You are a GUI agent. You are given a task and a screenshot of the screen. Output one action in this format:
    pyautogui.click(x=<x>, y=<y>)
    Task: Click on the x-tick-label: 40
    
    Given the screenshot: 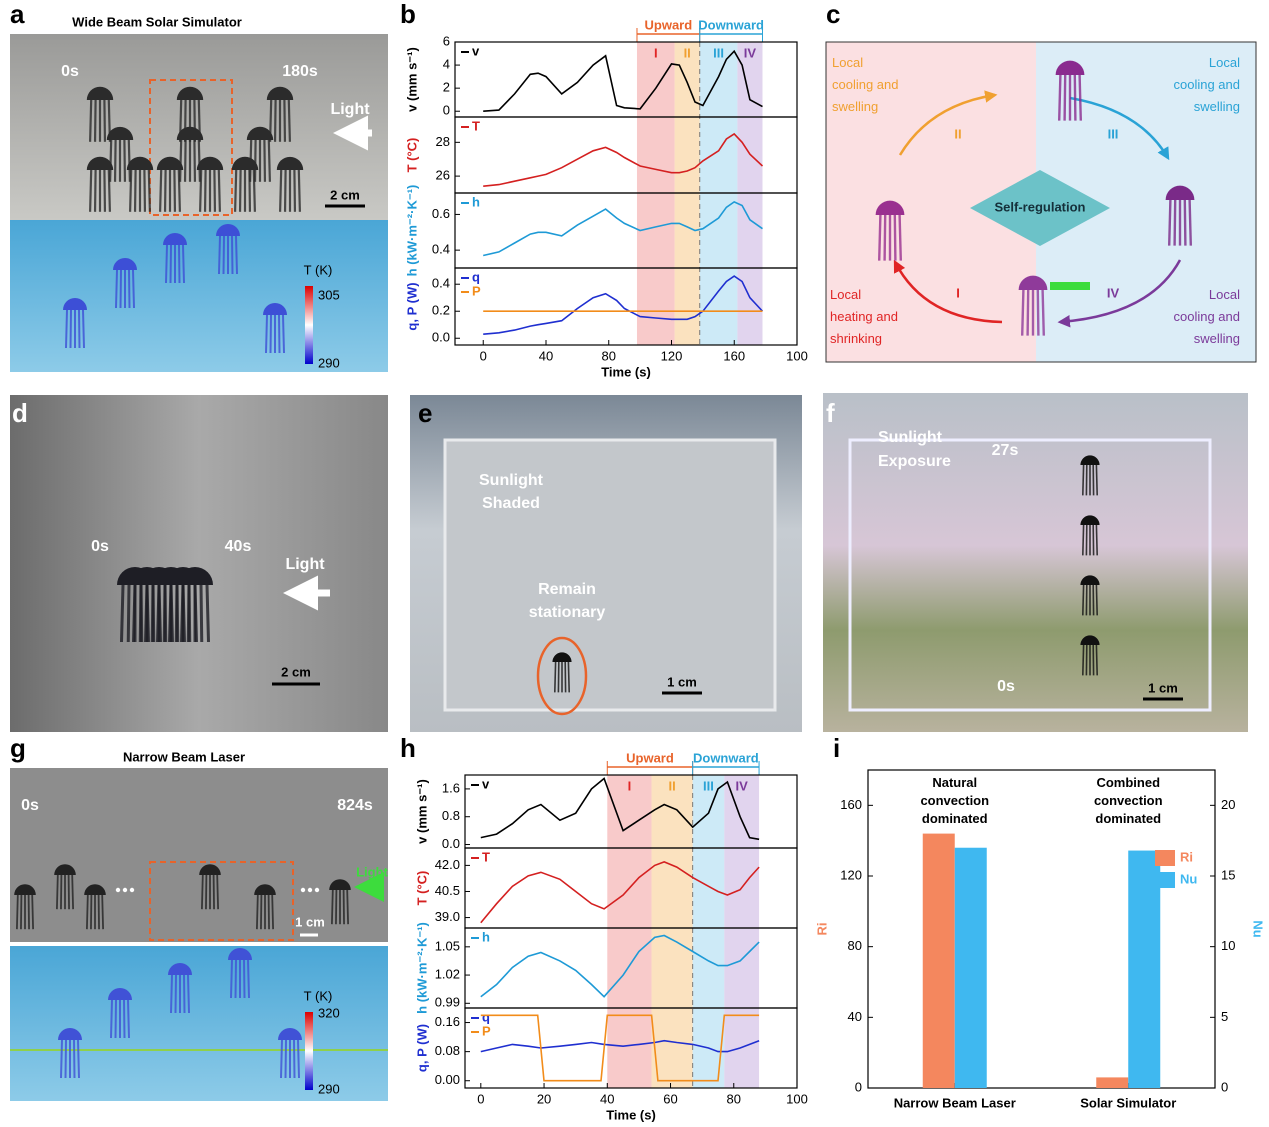 What is the action you would take?
    pyautogui.click(x=546, y=355)
    